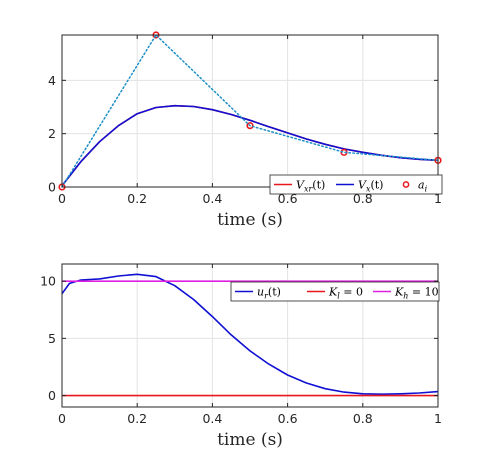  Describe the element at coordinates (423, 186) in the screenshot. I see `legend-label: ai` at that location.